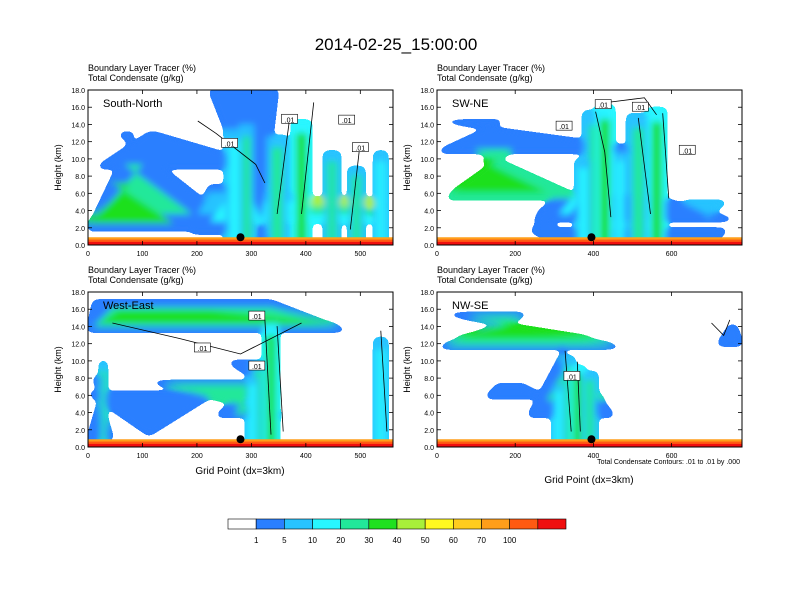 This screenshot has width=792, height=612. I want to click on y-tick-label: 2.0, so click(429, 229).